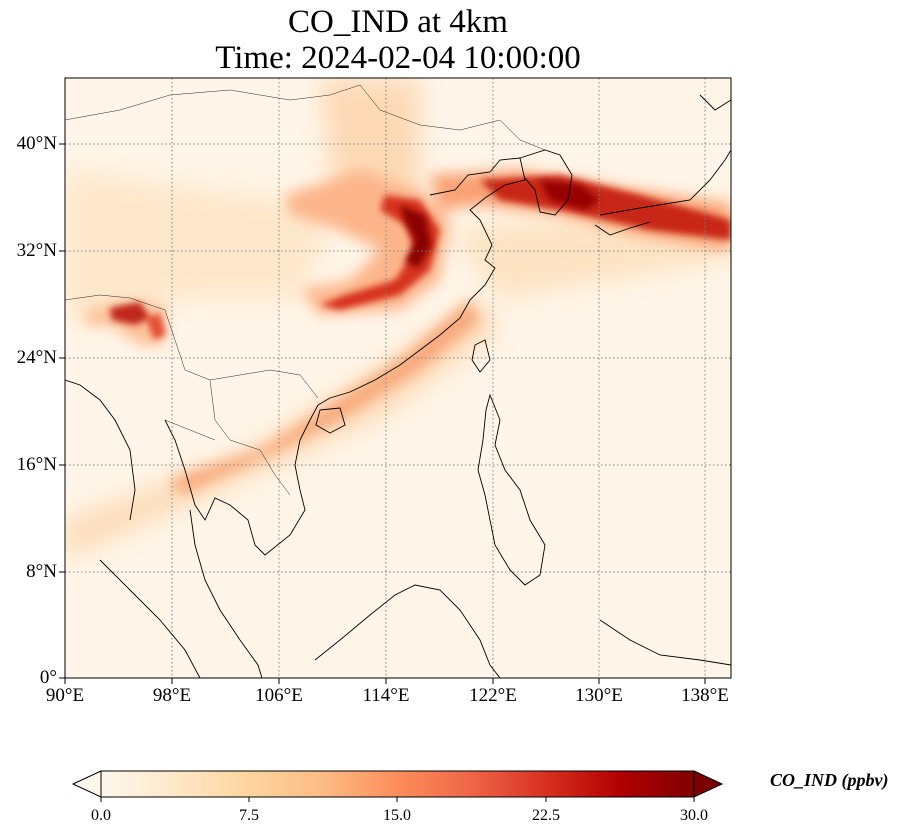 Image resolution: width=915 pixels, height=836 pixels. Describe the element at coordinates (694, 815) in the screenshot. I see `colorbar-tick-label: 30.0` at that location.